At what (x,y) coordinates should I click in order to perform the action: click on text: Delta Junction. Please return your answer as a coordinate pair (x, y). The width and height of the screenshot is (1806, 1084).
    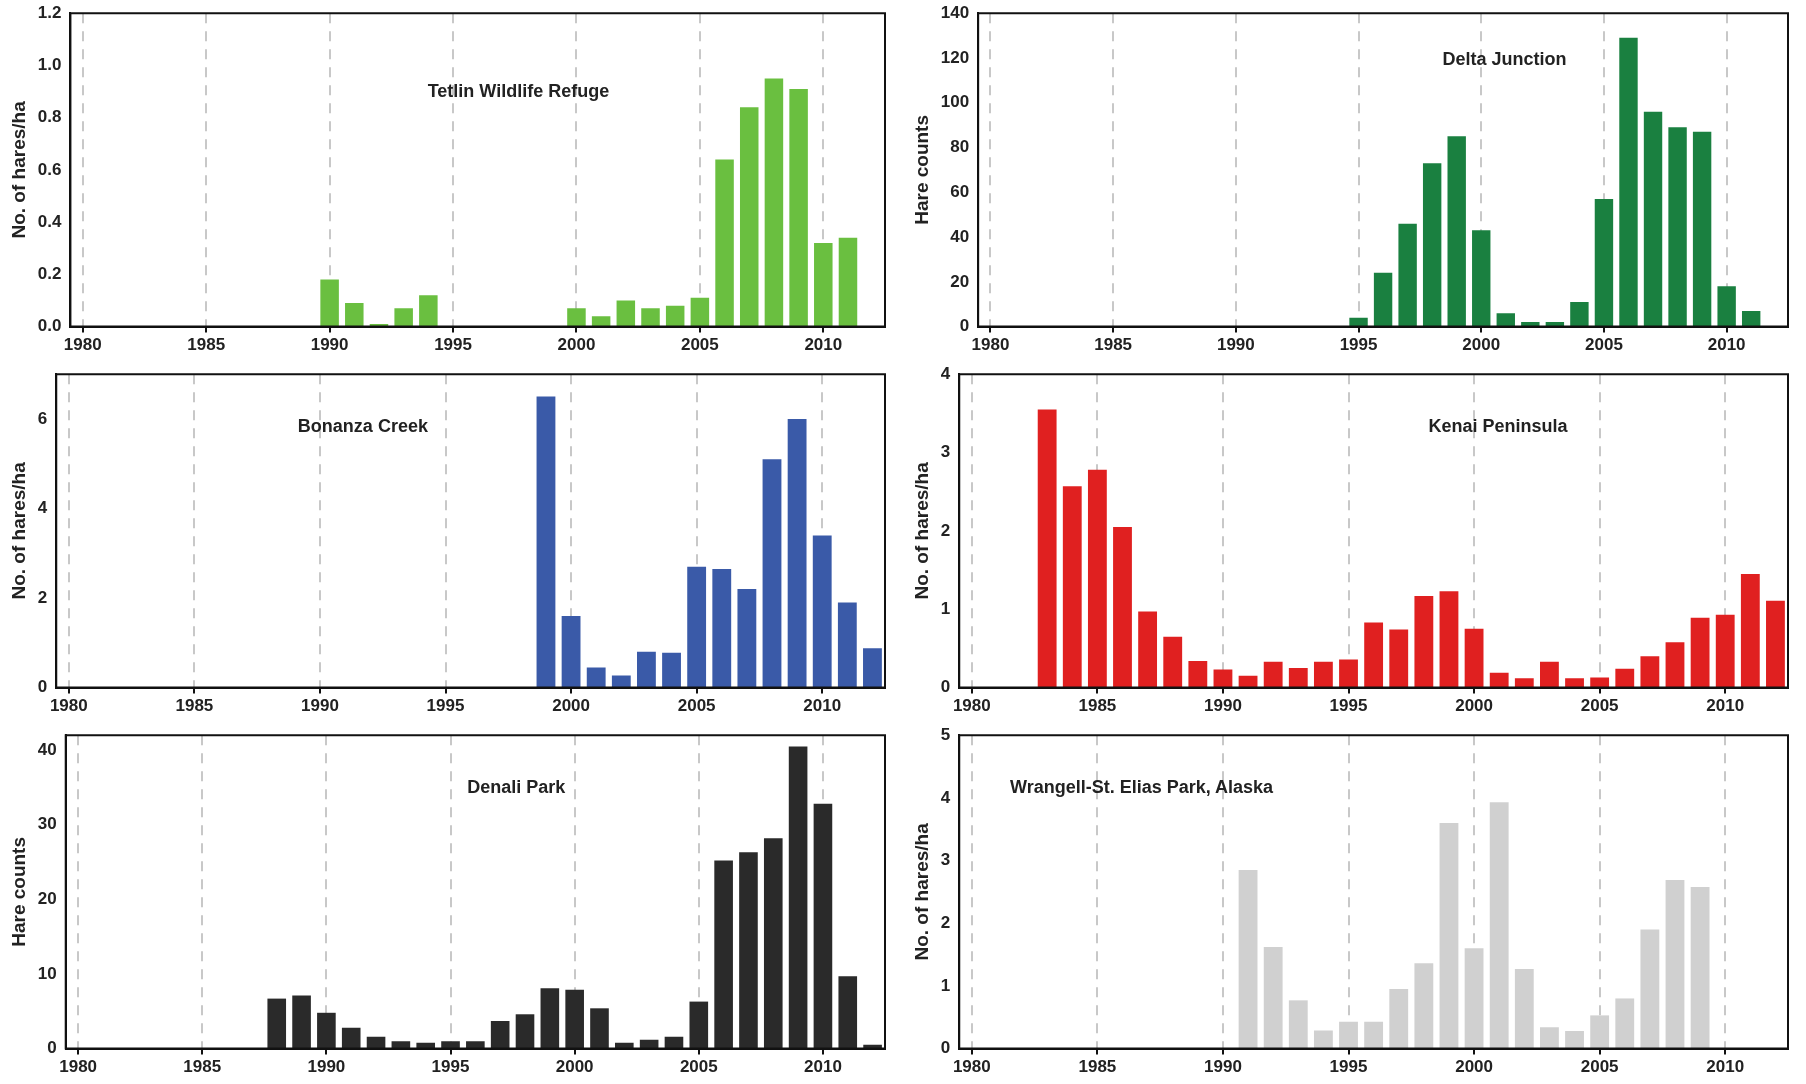
    Looking at the image, I should click on (1504, 59).